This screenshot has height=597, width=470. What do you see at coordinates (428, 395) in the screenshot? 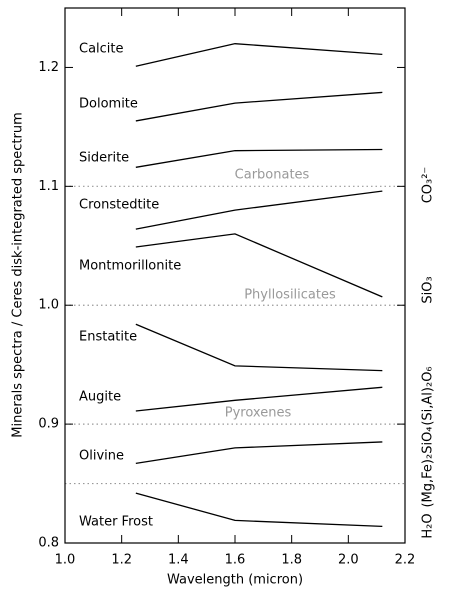
I see `formula-label: (Si,Al)₂O₆` at bounding box center [428, 395].